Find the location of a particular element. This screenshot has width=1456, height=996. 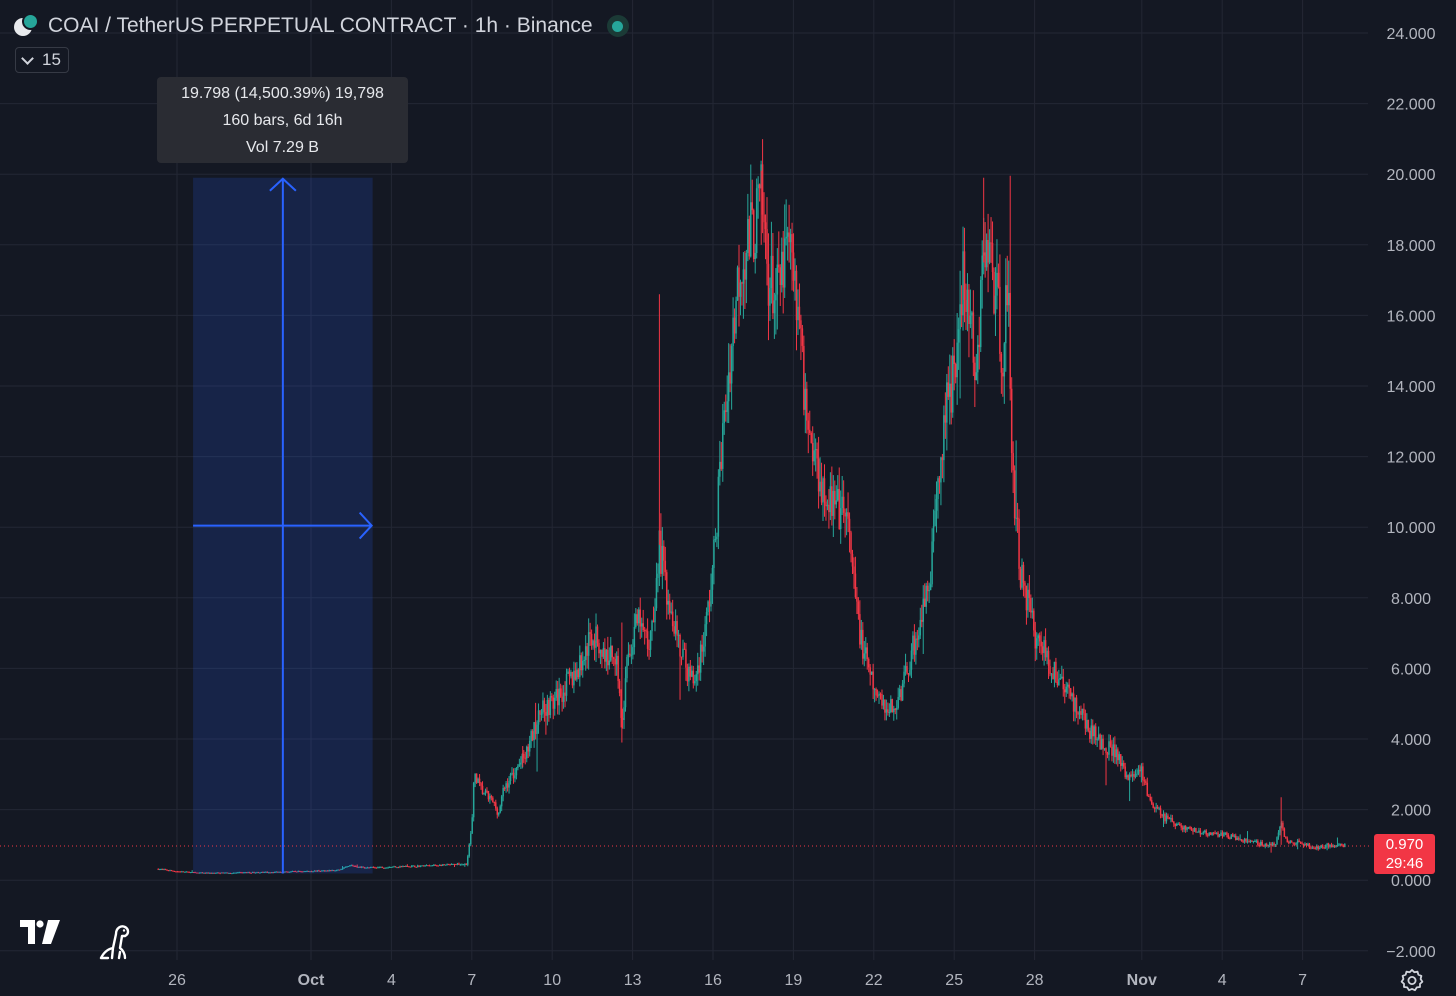

time-axis: 26 Oct 4 7 10 13 16 19 22 25 28 Nov 4 7 is located at coordinates (737, 980).